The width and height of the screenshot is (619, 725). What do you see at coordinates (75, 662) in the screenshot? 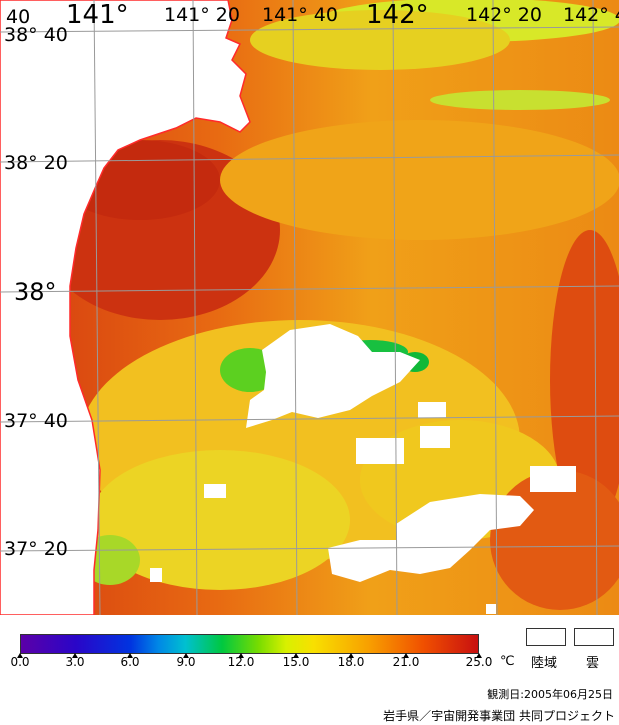
I see `scale-tick-label: 3.0` at bounding box center [75, 662].